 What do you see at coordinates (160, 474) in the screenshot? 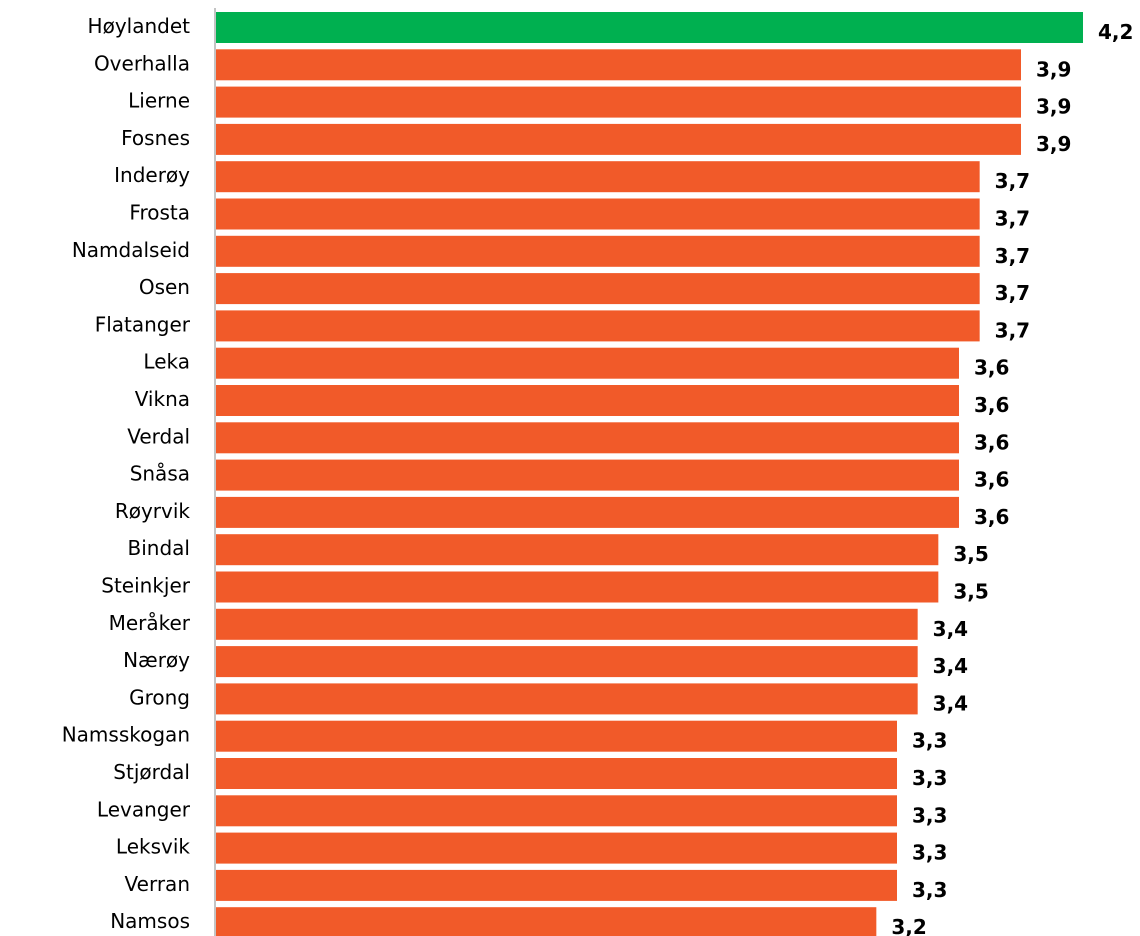
I see `category-label: Snåsa` at bounding box center [160, 474].